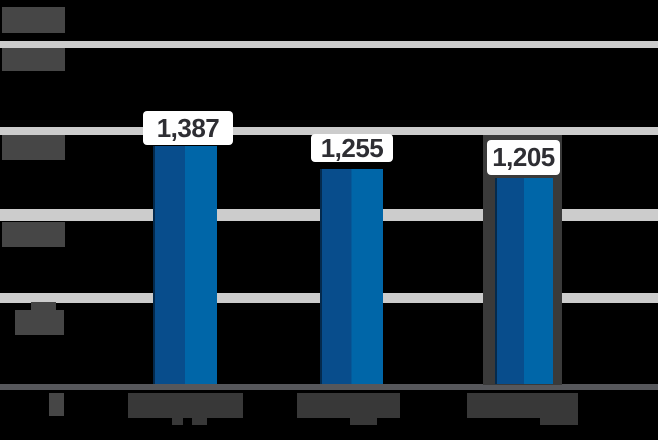 This screenshot has width=658, height=440. Describe the element at coordinates (329, 387) in the screenshot. I see `x-axis-line` at that location.